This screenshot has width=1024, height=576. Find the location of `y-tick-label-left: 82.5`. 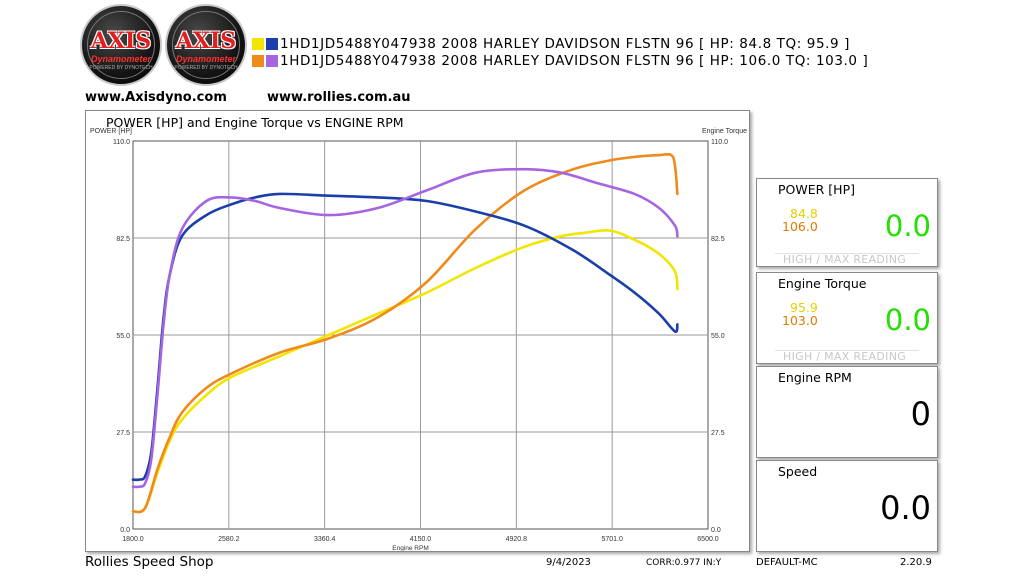

y-tick-label-left: 82.5 is located at coordinates (123, 239).